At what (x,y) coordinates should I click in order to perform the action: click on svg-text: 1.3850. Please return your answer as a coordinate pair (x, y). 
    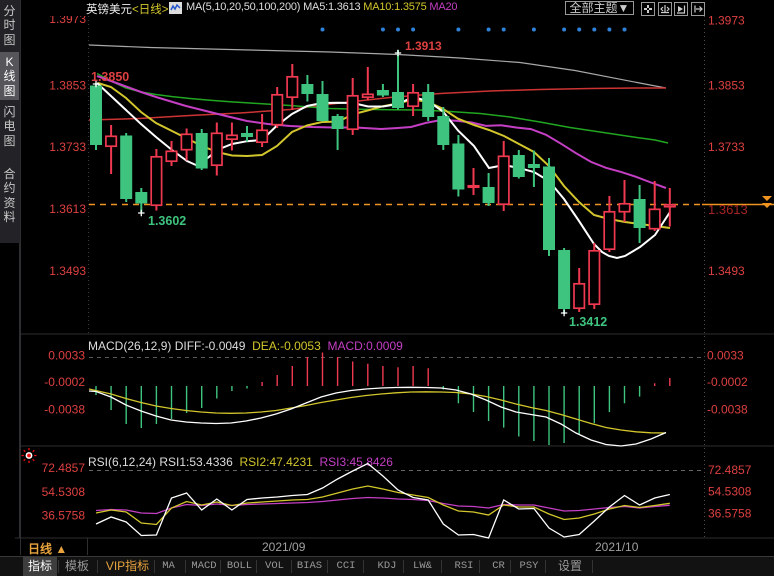
    Looking at the image, I should click on (110, 77).